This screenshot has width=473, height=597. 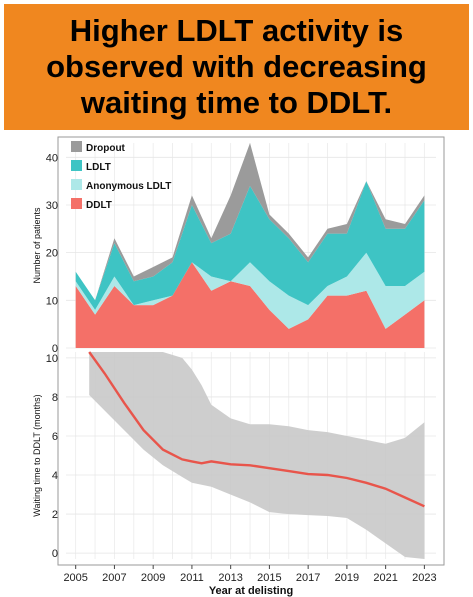 What do you see at coordinates (106, 148) in the screenshot?
I see `legend-label: Dropout` at bounding box center [106, 148].